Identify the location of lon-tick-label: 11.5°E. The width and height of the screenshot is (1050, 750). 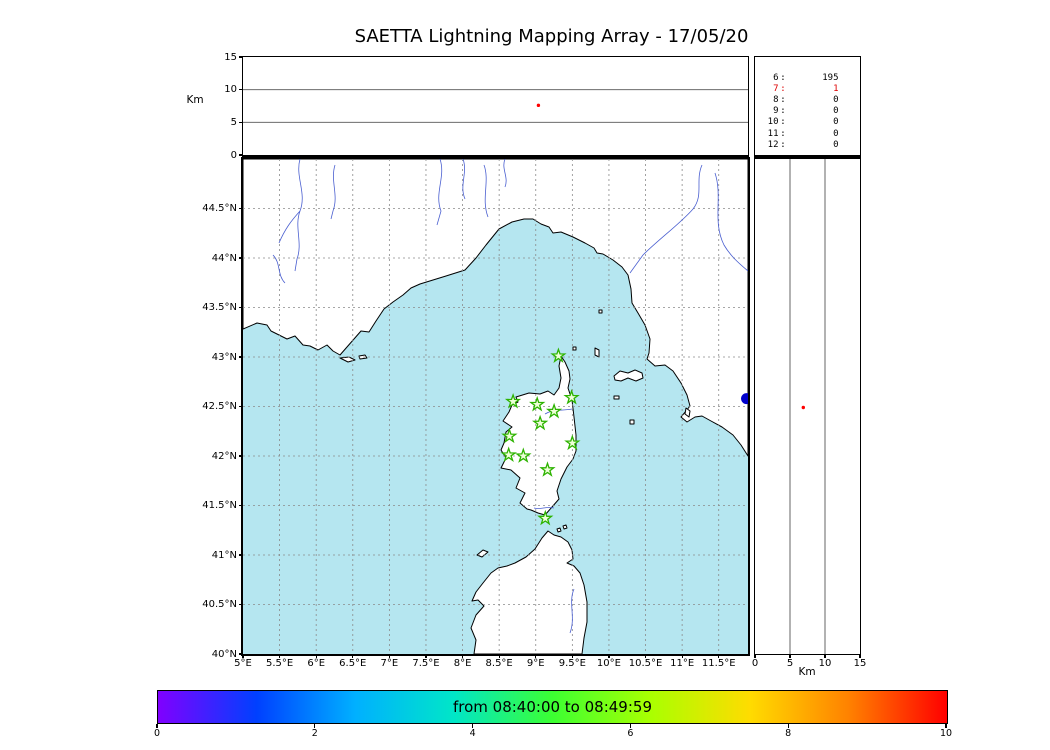
(718, 663).